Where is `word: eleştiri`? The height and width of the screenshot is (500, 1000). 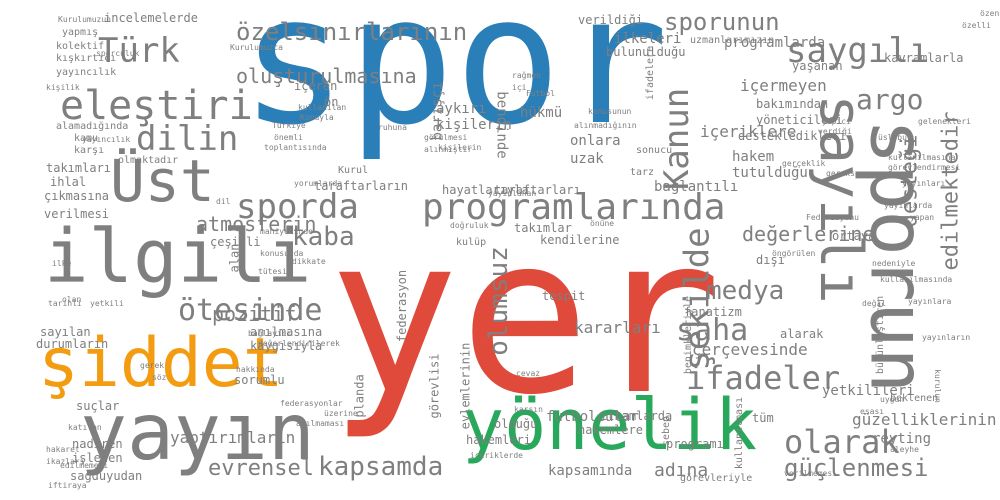
word: eleştiri is located at coordinates (156, 106).